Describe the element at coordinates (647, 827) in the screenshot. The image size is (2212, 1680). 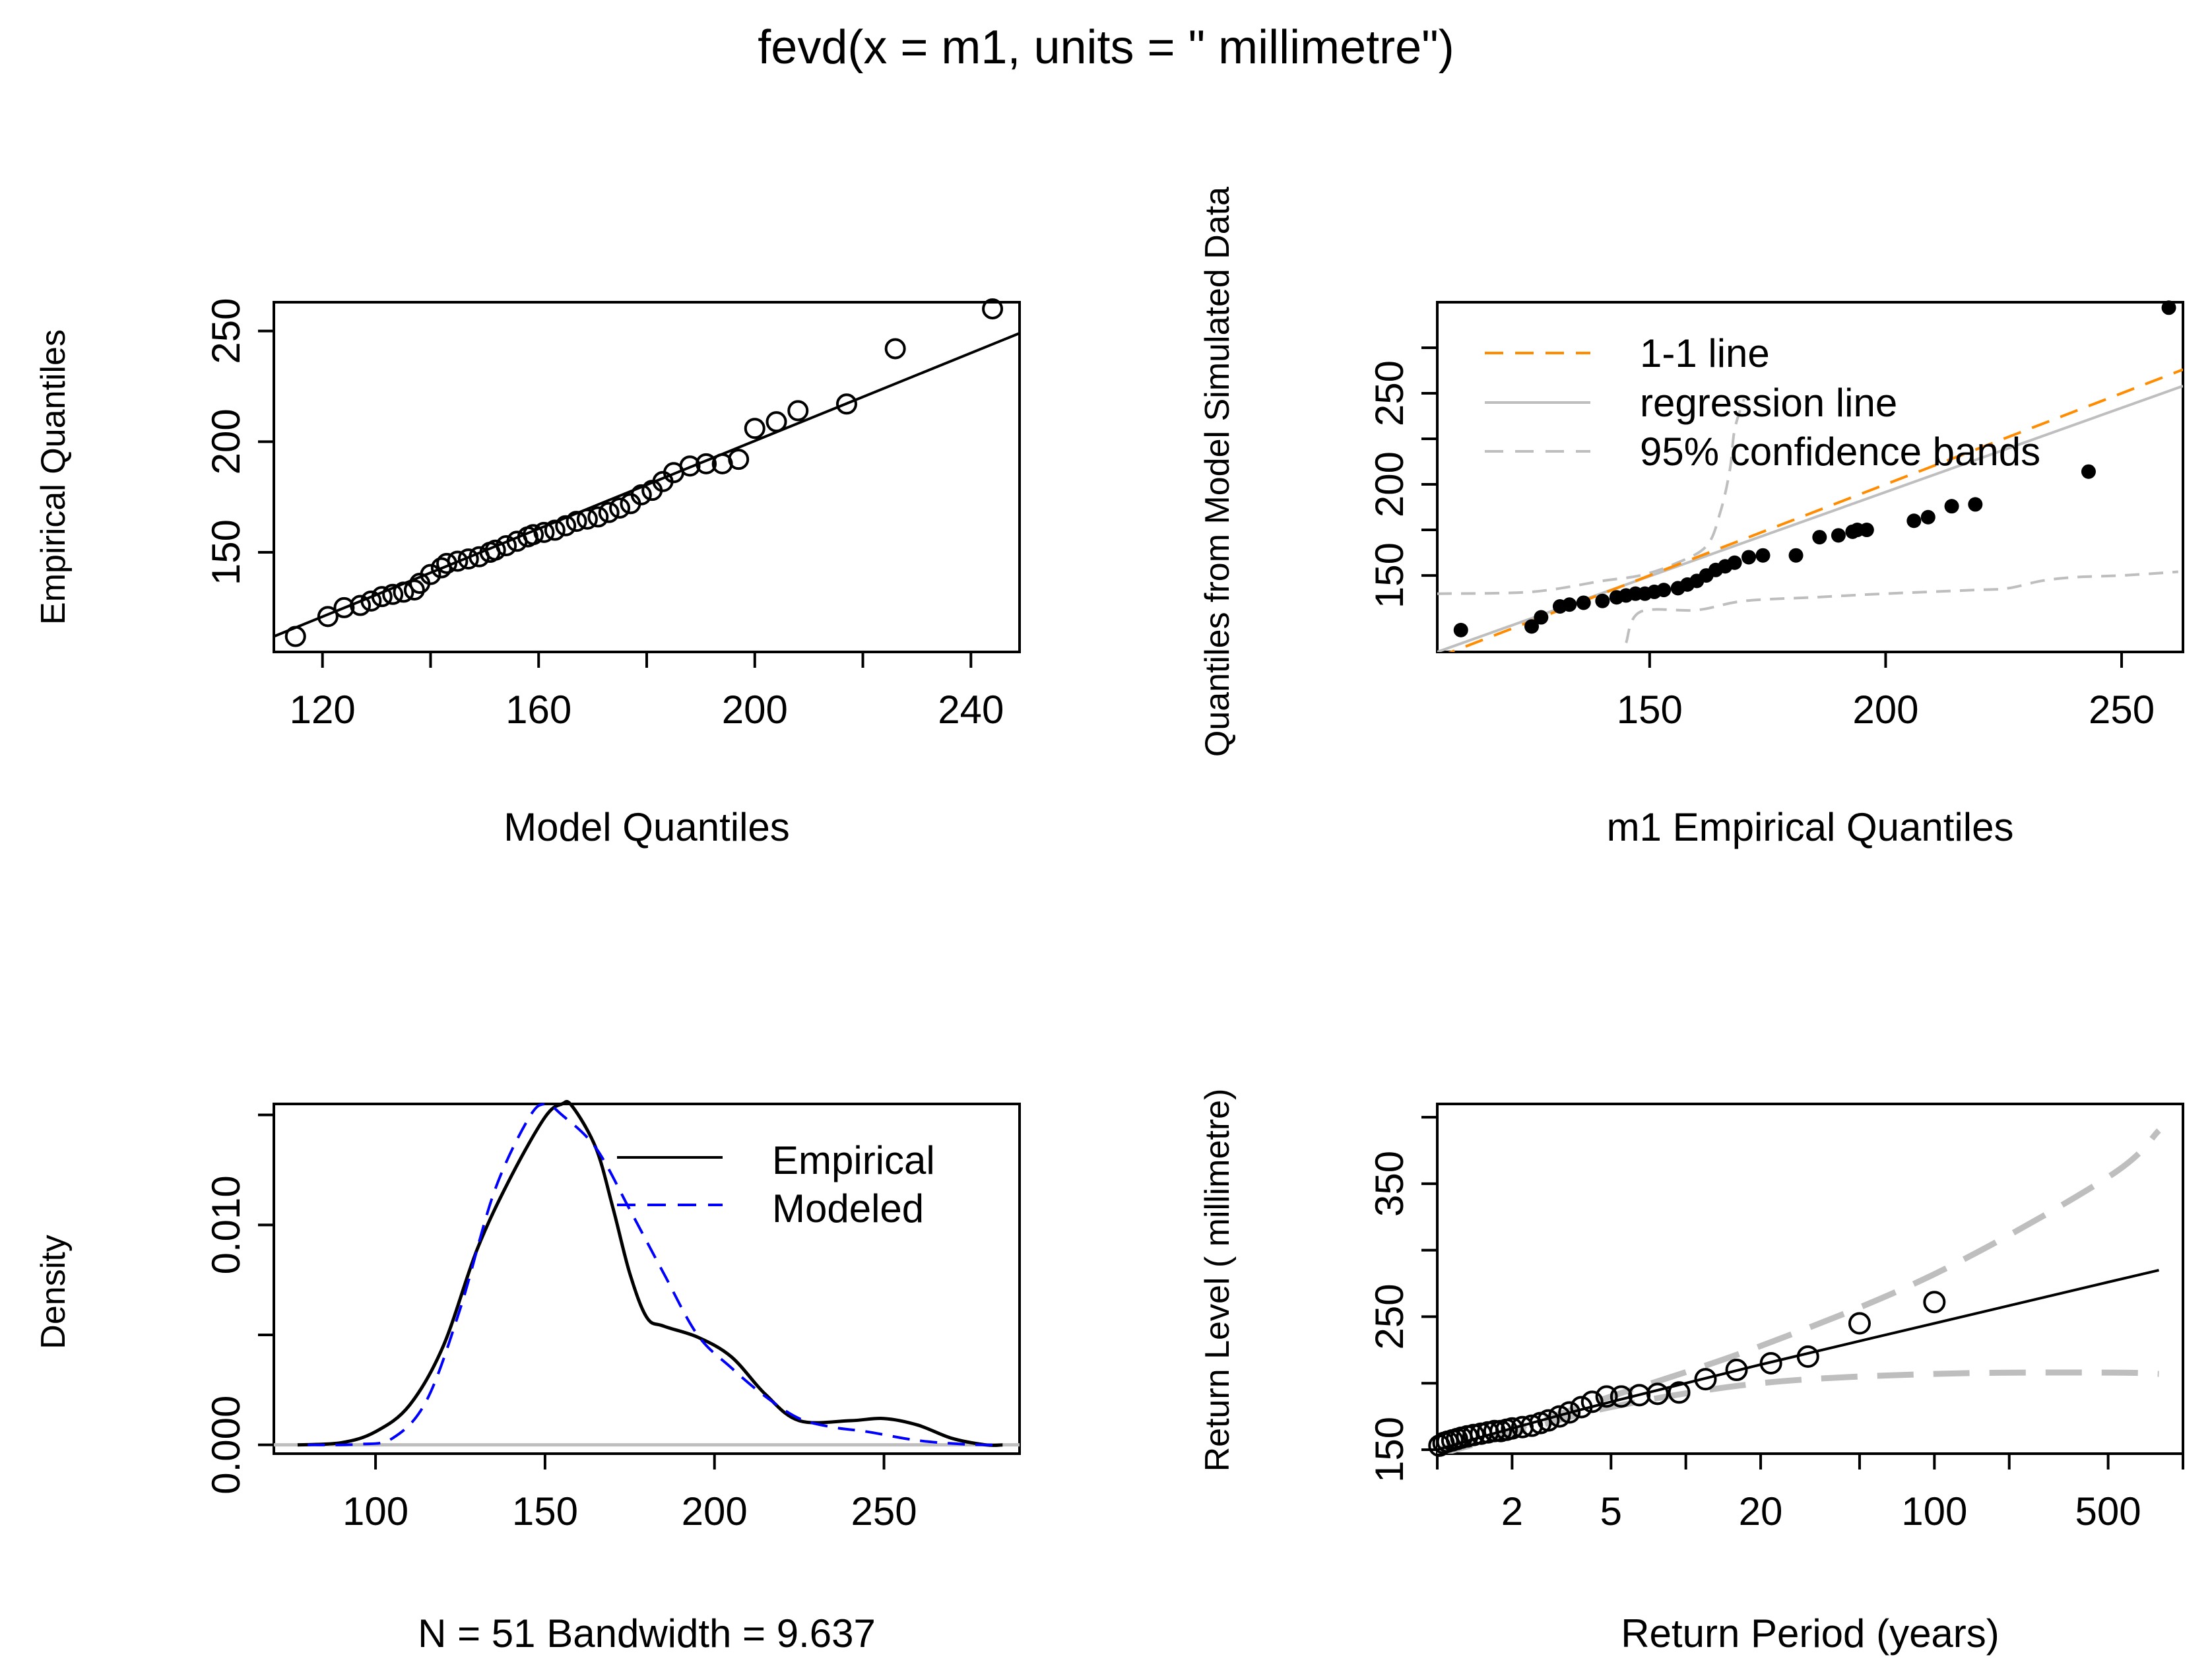
I see `x-axis-label: Model Quantiles` at that location.